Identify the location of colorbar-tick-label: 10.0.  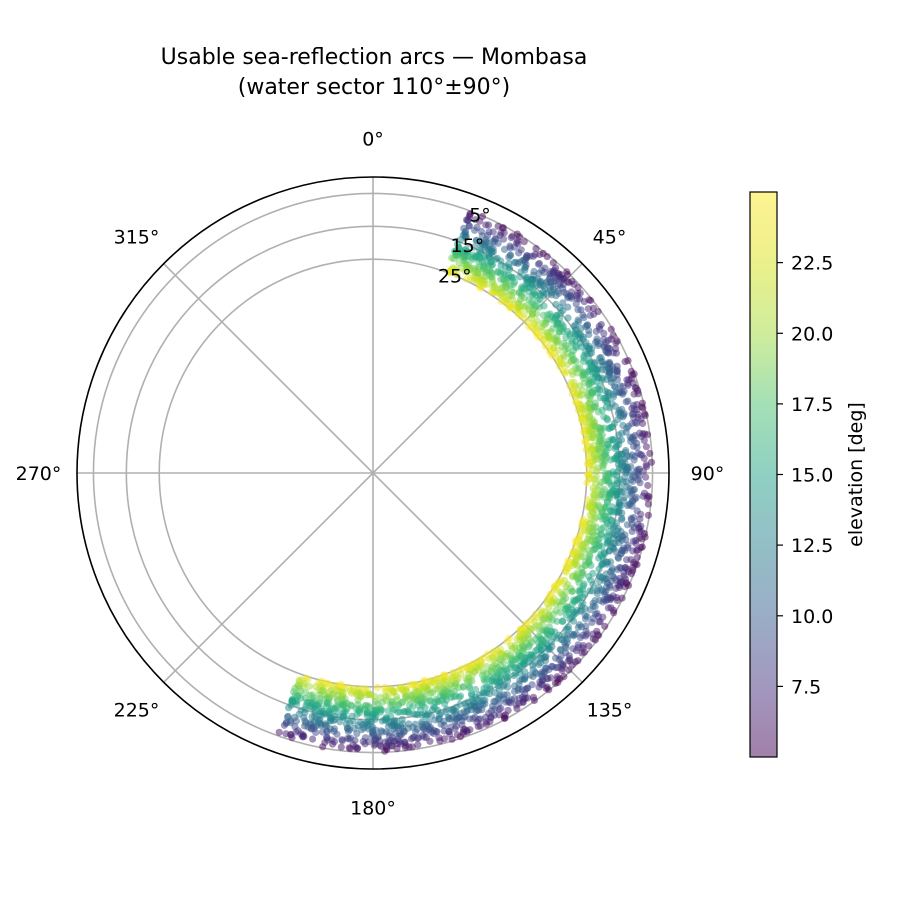
(812, 617).